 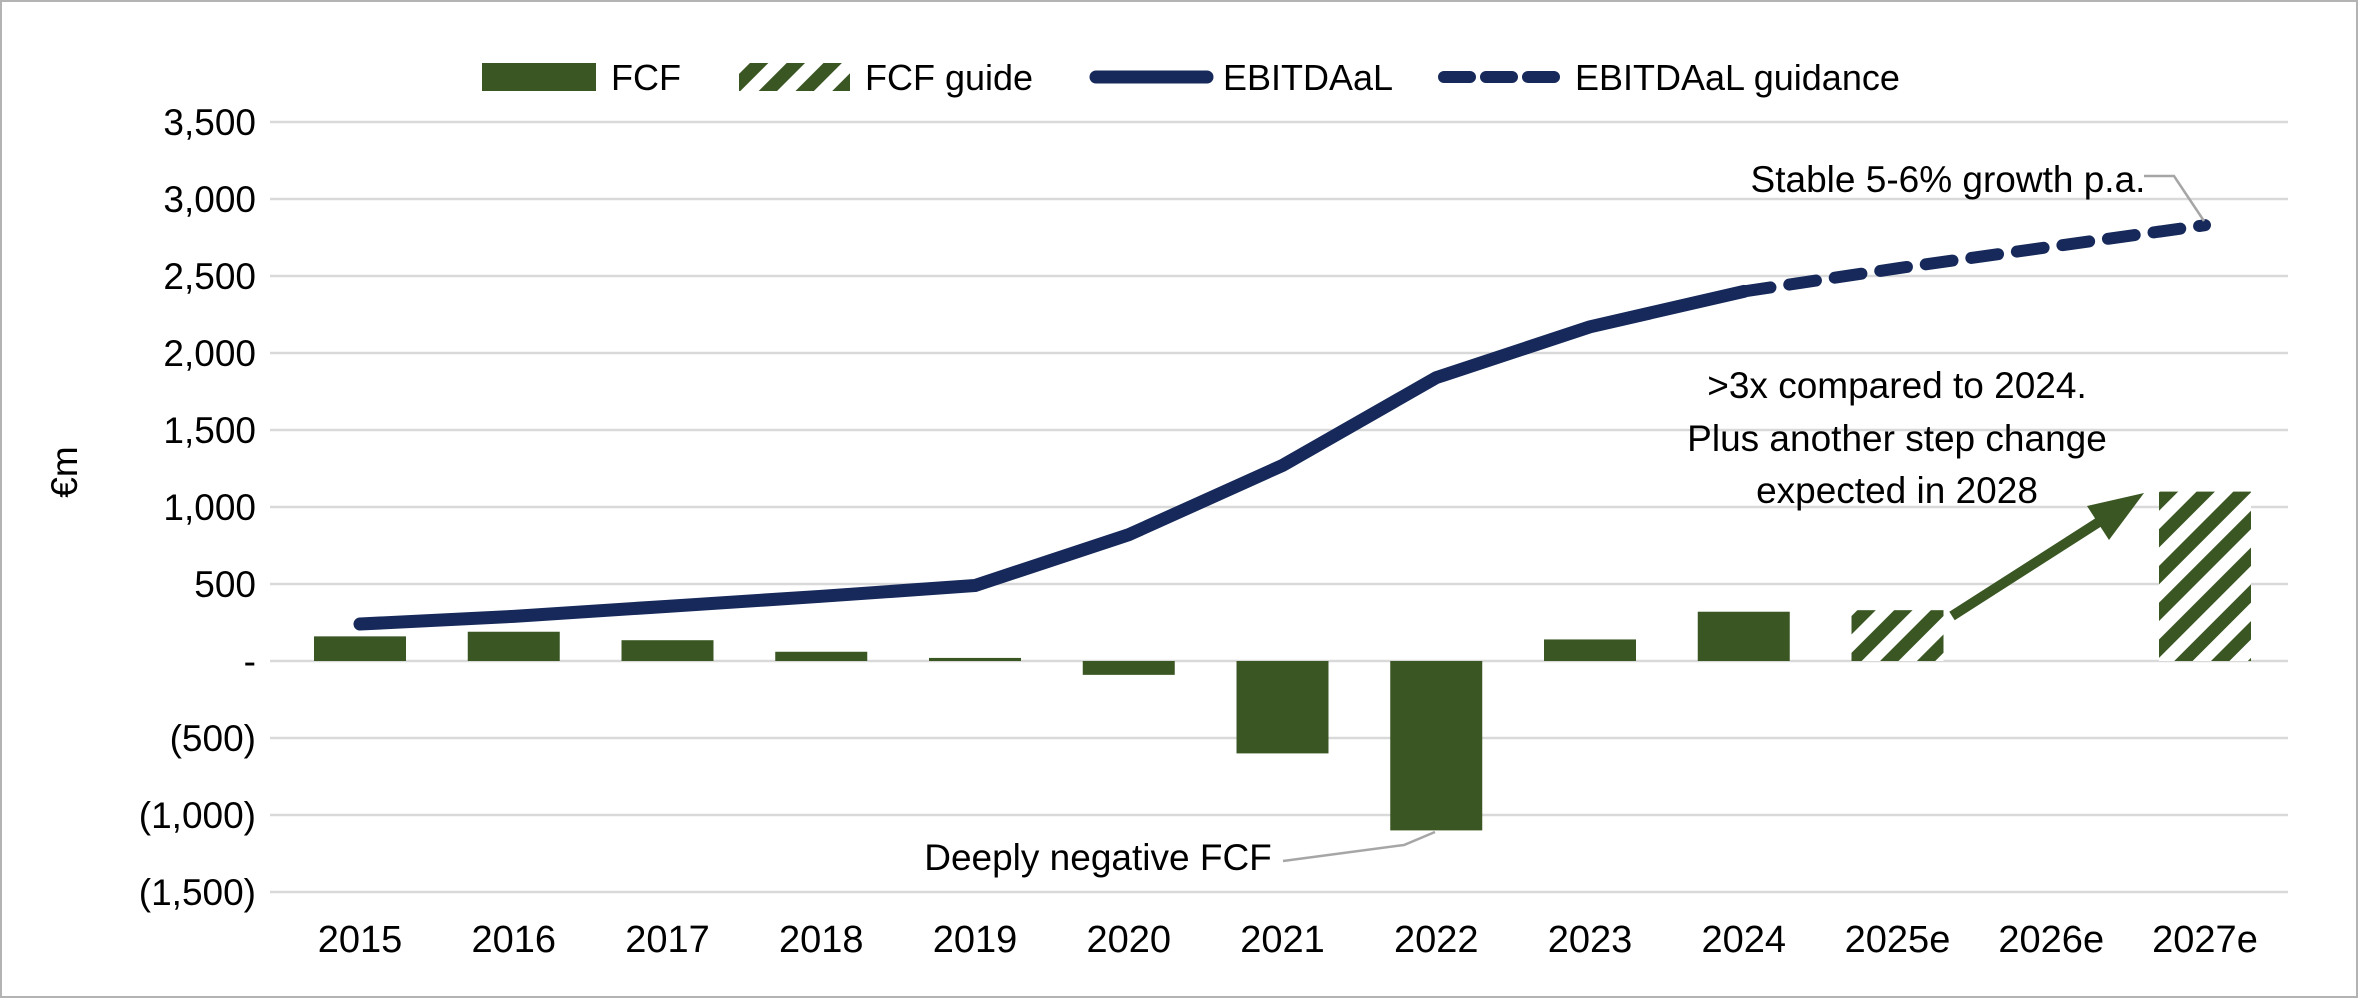 I want to click on x-tick-label: 2024, so click(x=1743, y=940).